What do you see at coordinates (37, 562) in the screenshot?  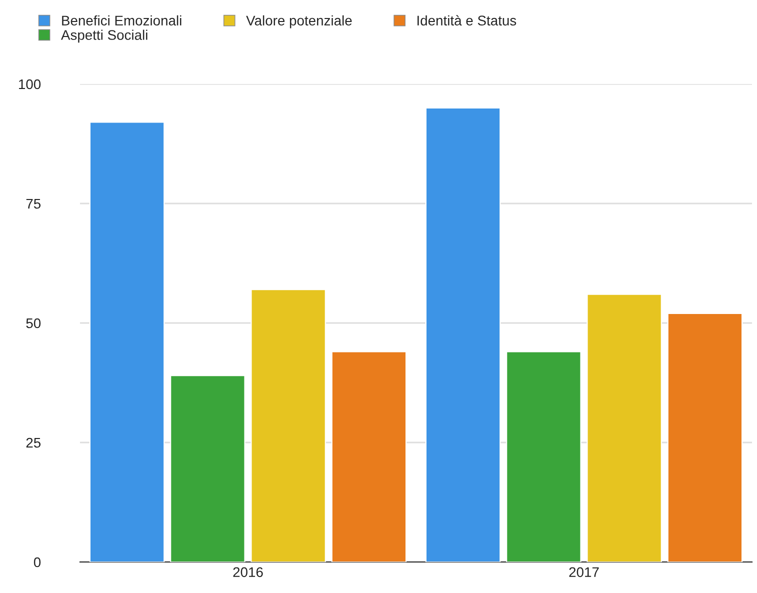 I see `y-tick-label: 0` at bounding box center [37, 562].